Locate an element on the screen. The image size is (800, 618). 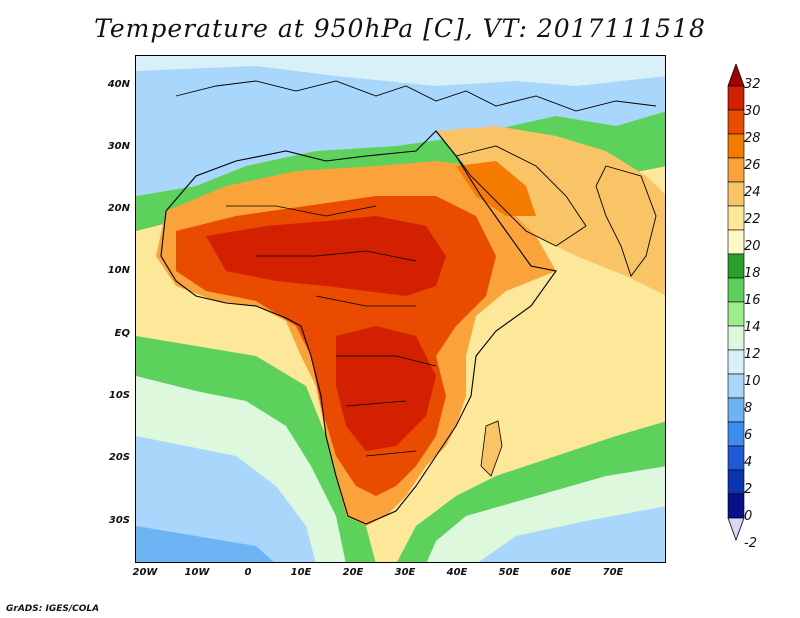
lat-label-30s: 30S is located at coordinates (119, 520).